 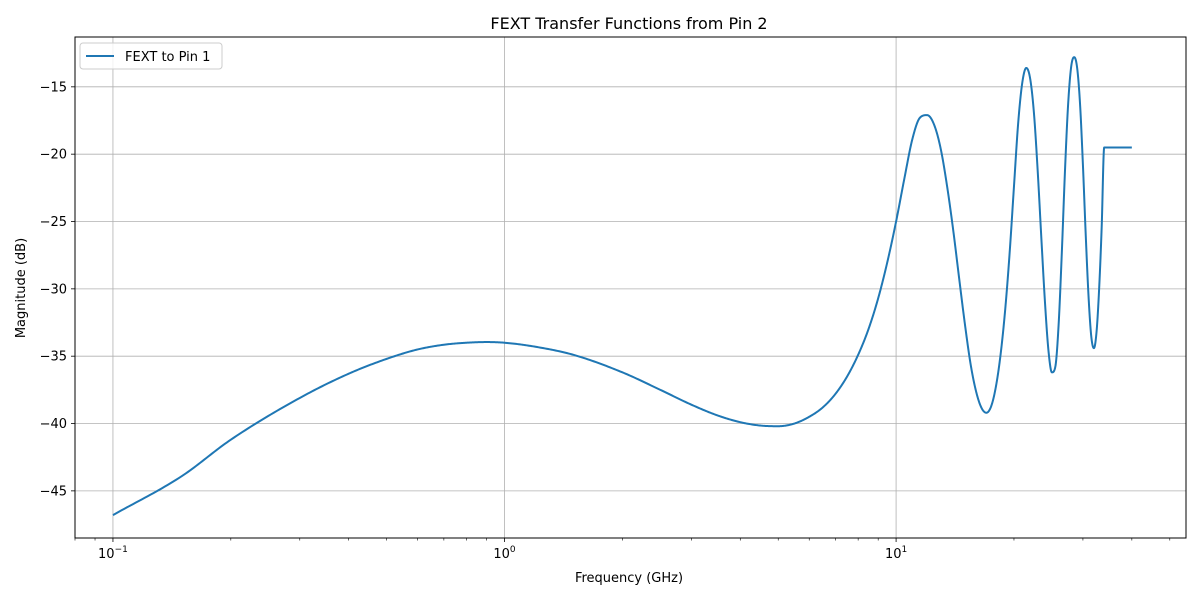 I want to click on y-tick-label: −25, so click(x=53, y=222).